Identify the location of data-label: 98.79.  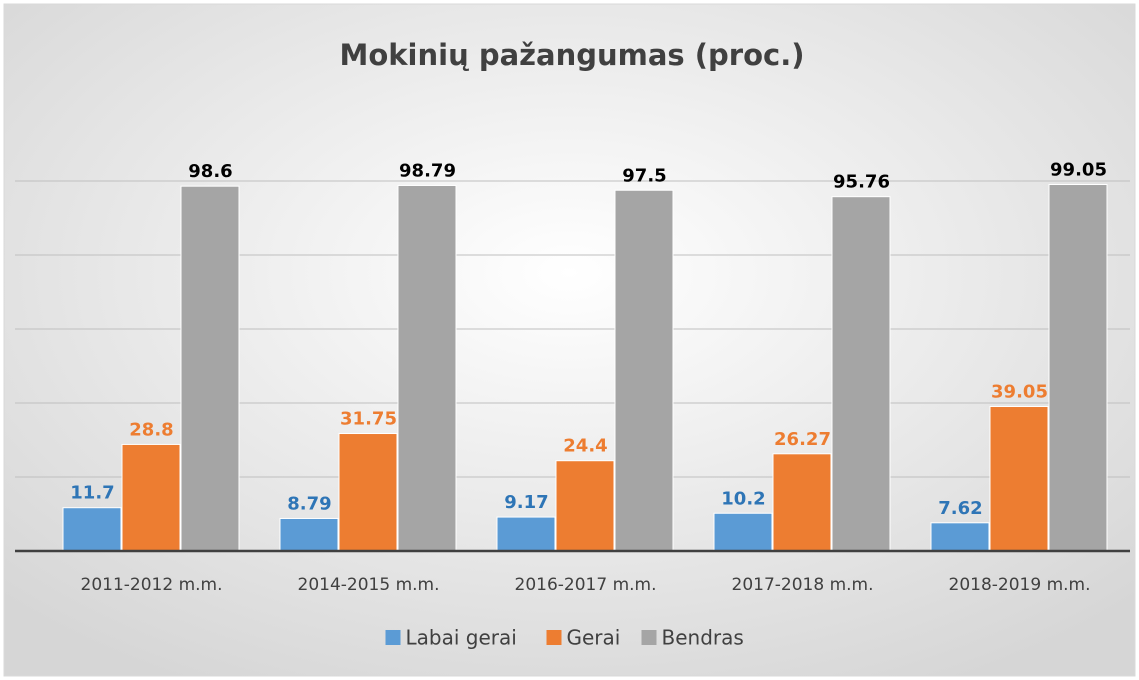
(427, 170).